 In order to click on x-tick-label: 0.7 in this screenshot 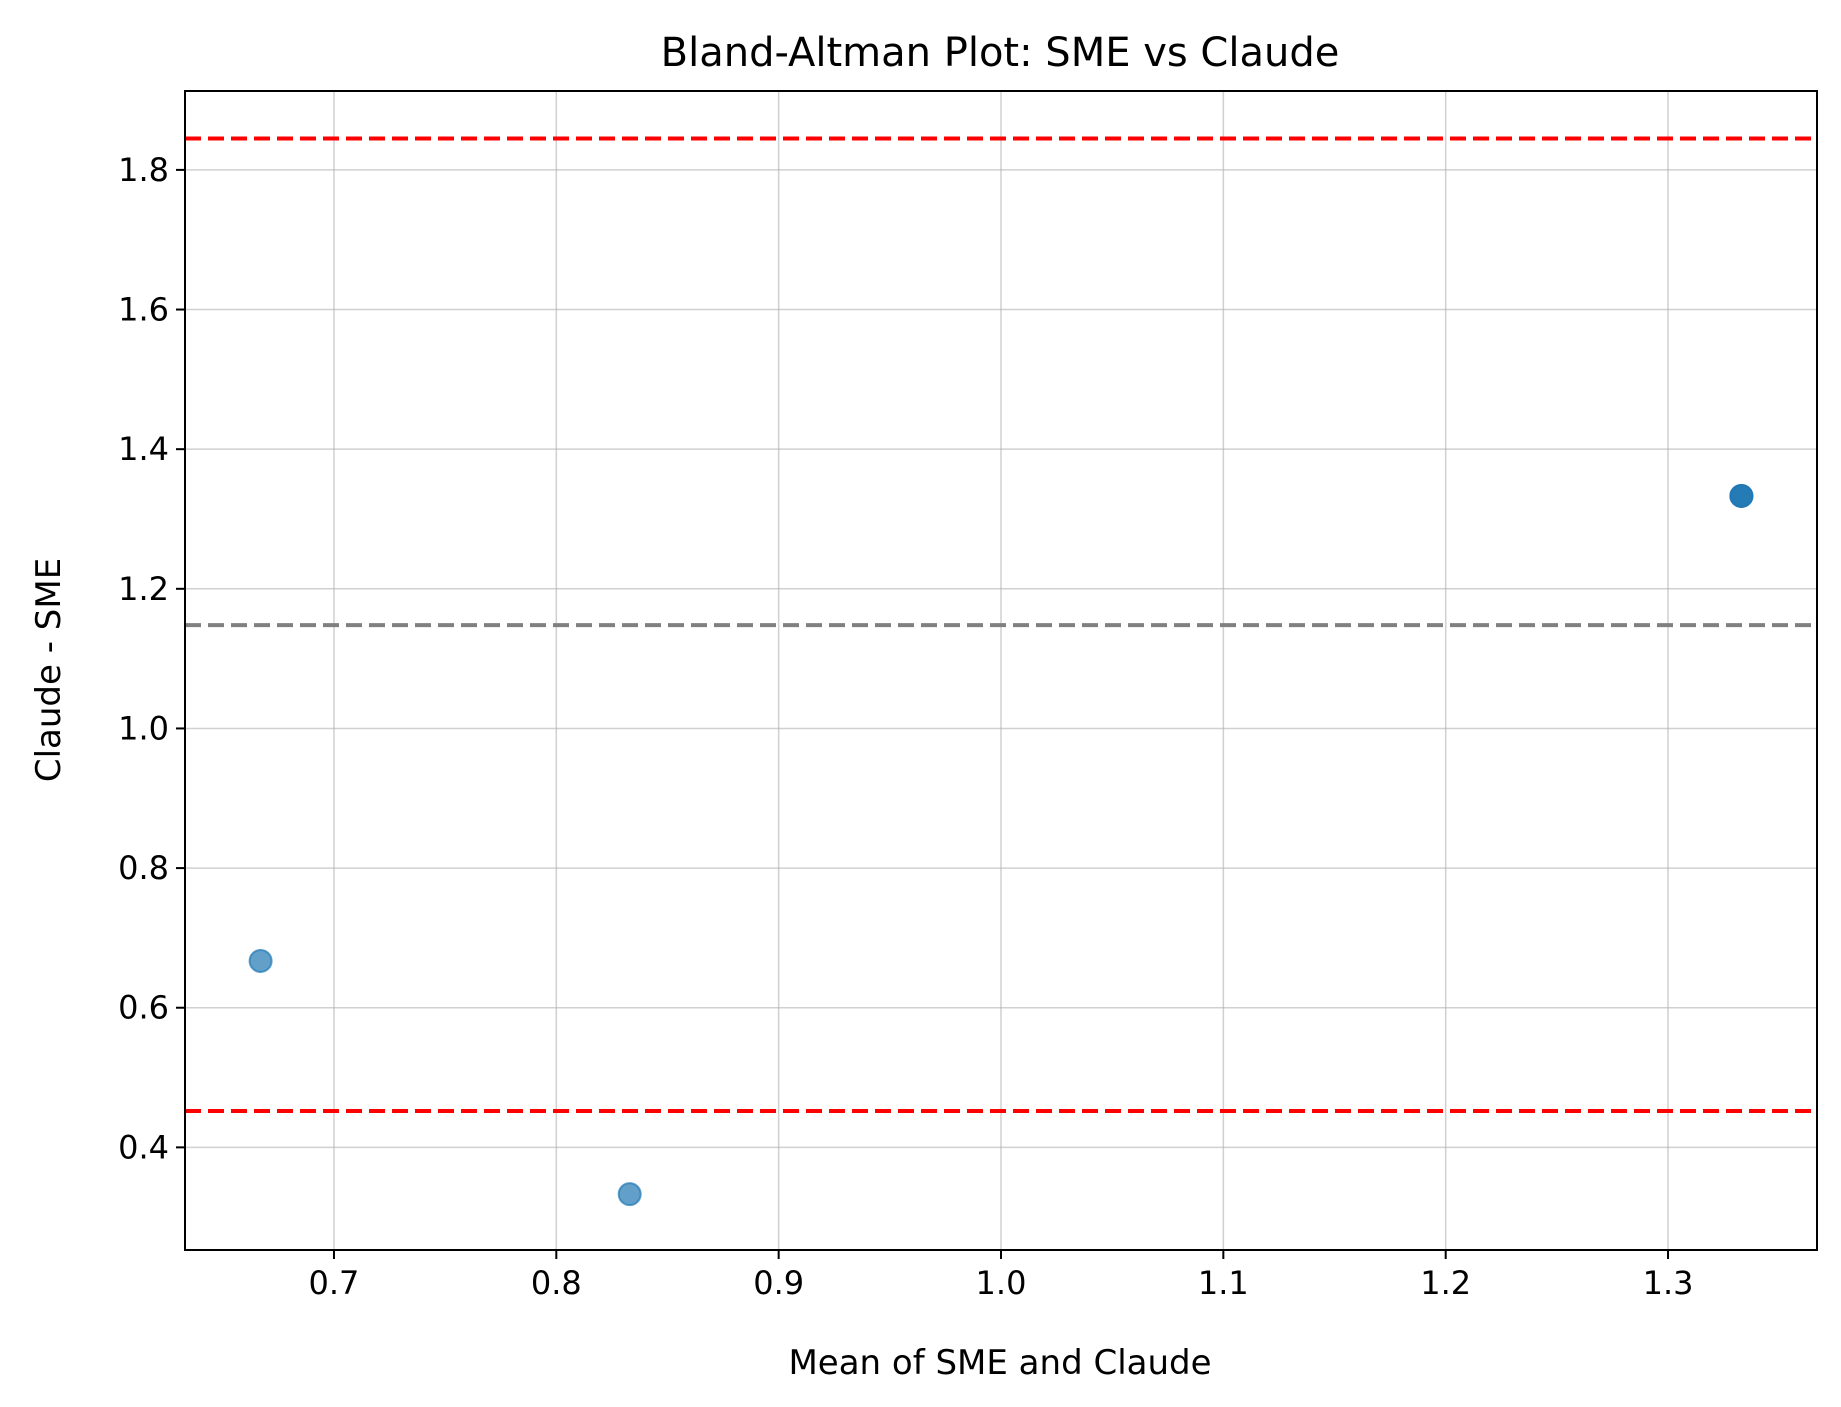, I will do `click(334, 1283)`.